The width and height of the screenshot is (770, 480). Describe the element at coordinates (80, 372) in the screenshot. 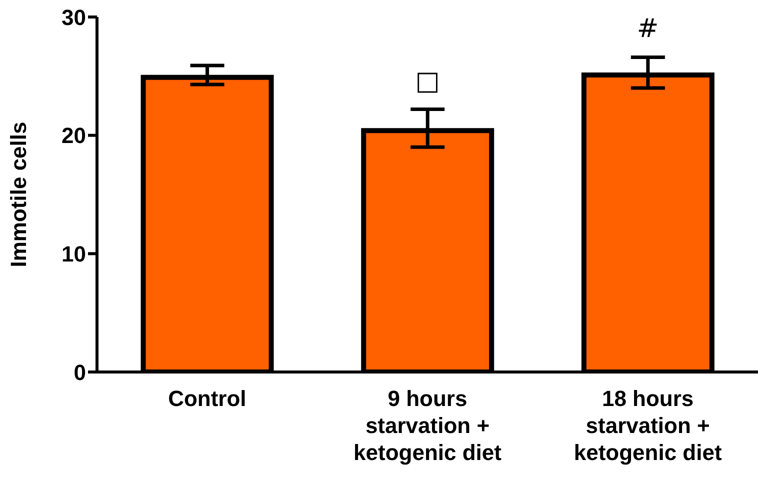

I see `y-tick-label: 0` at that location.